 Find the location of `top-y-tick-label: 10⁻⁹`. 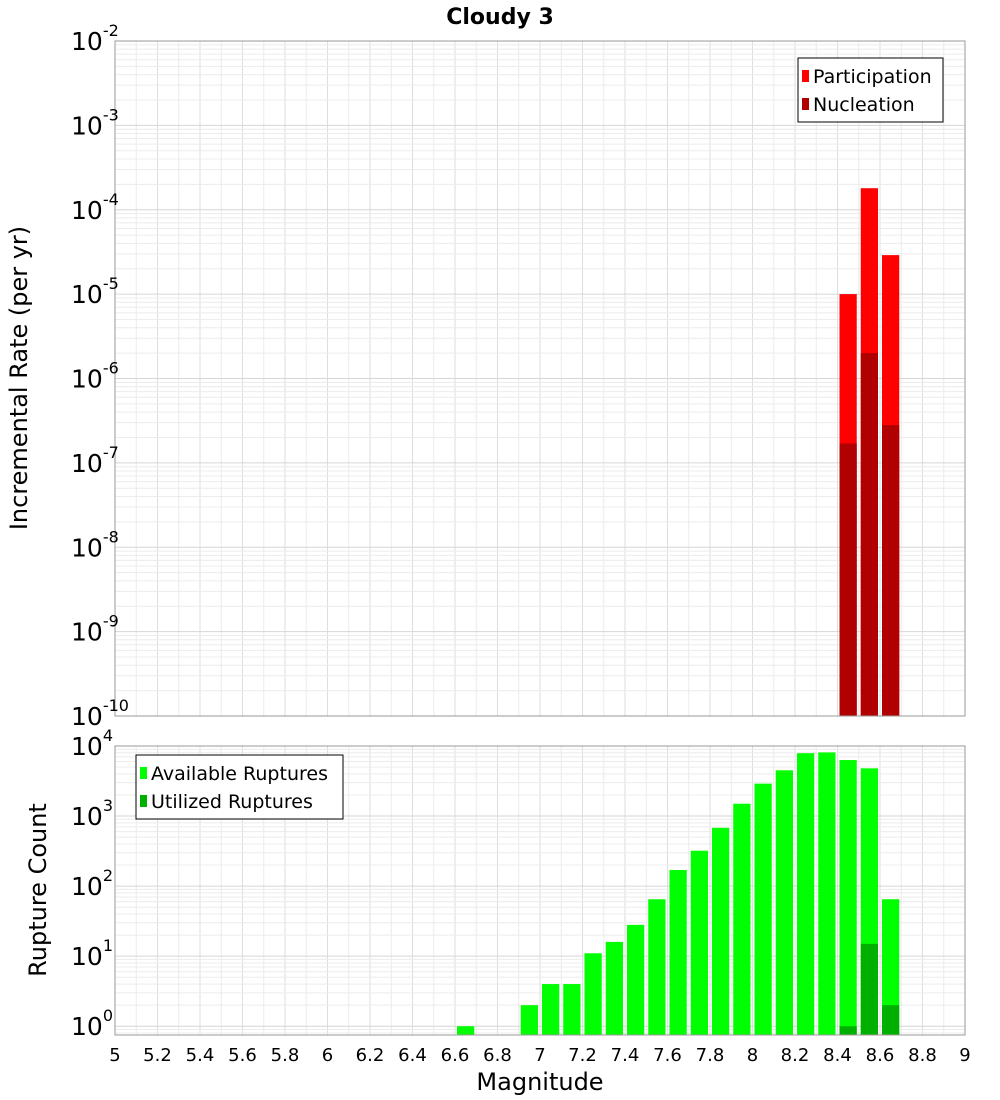

top-y-tick-label: 10⁻⁹ is located at coordinates (95, 629).